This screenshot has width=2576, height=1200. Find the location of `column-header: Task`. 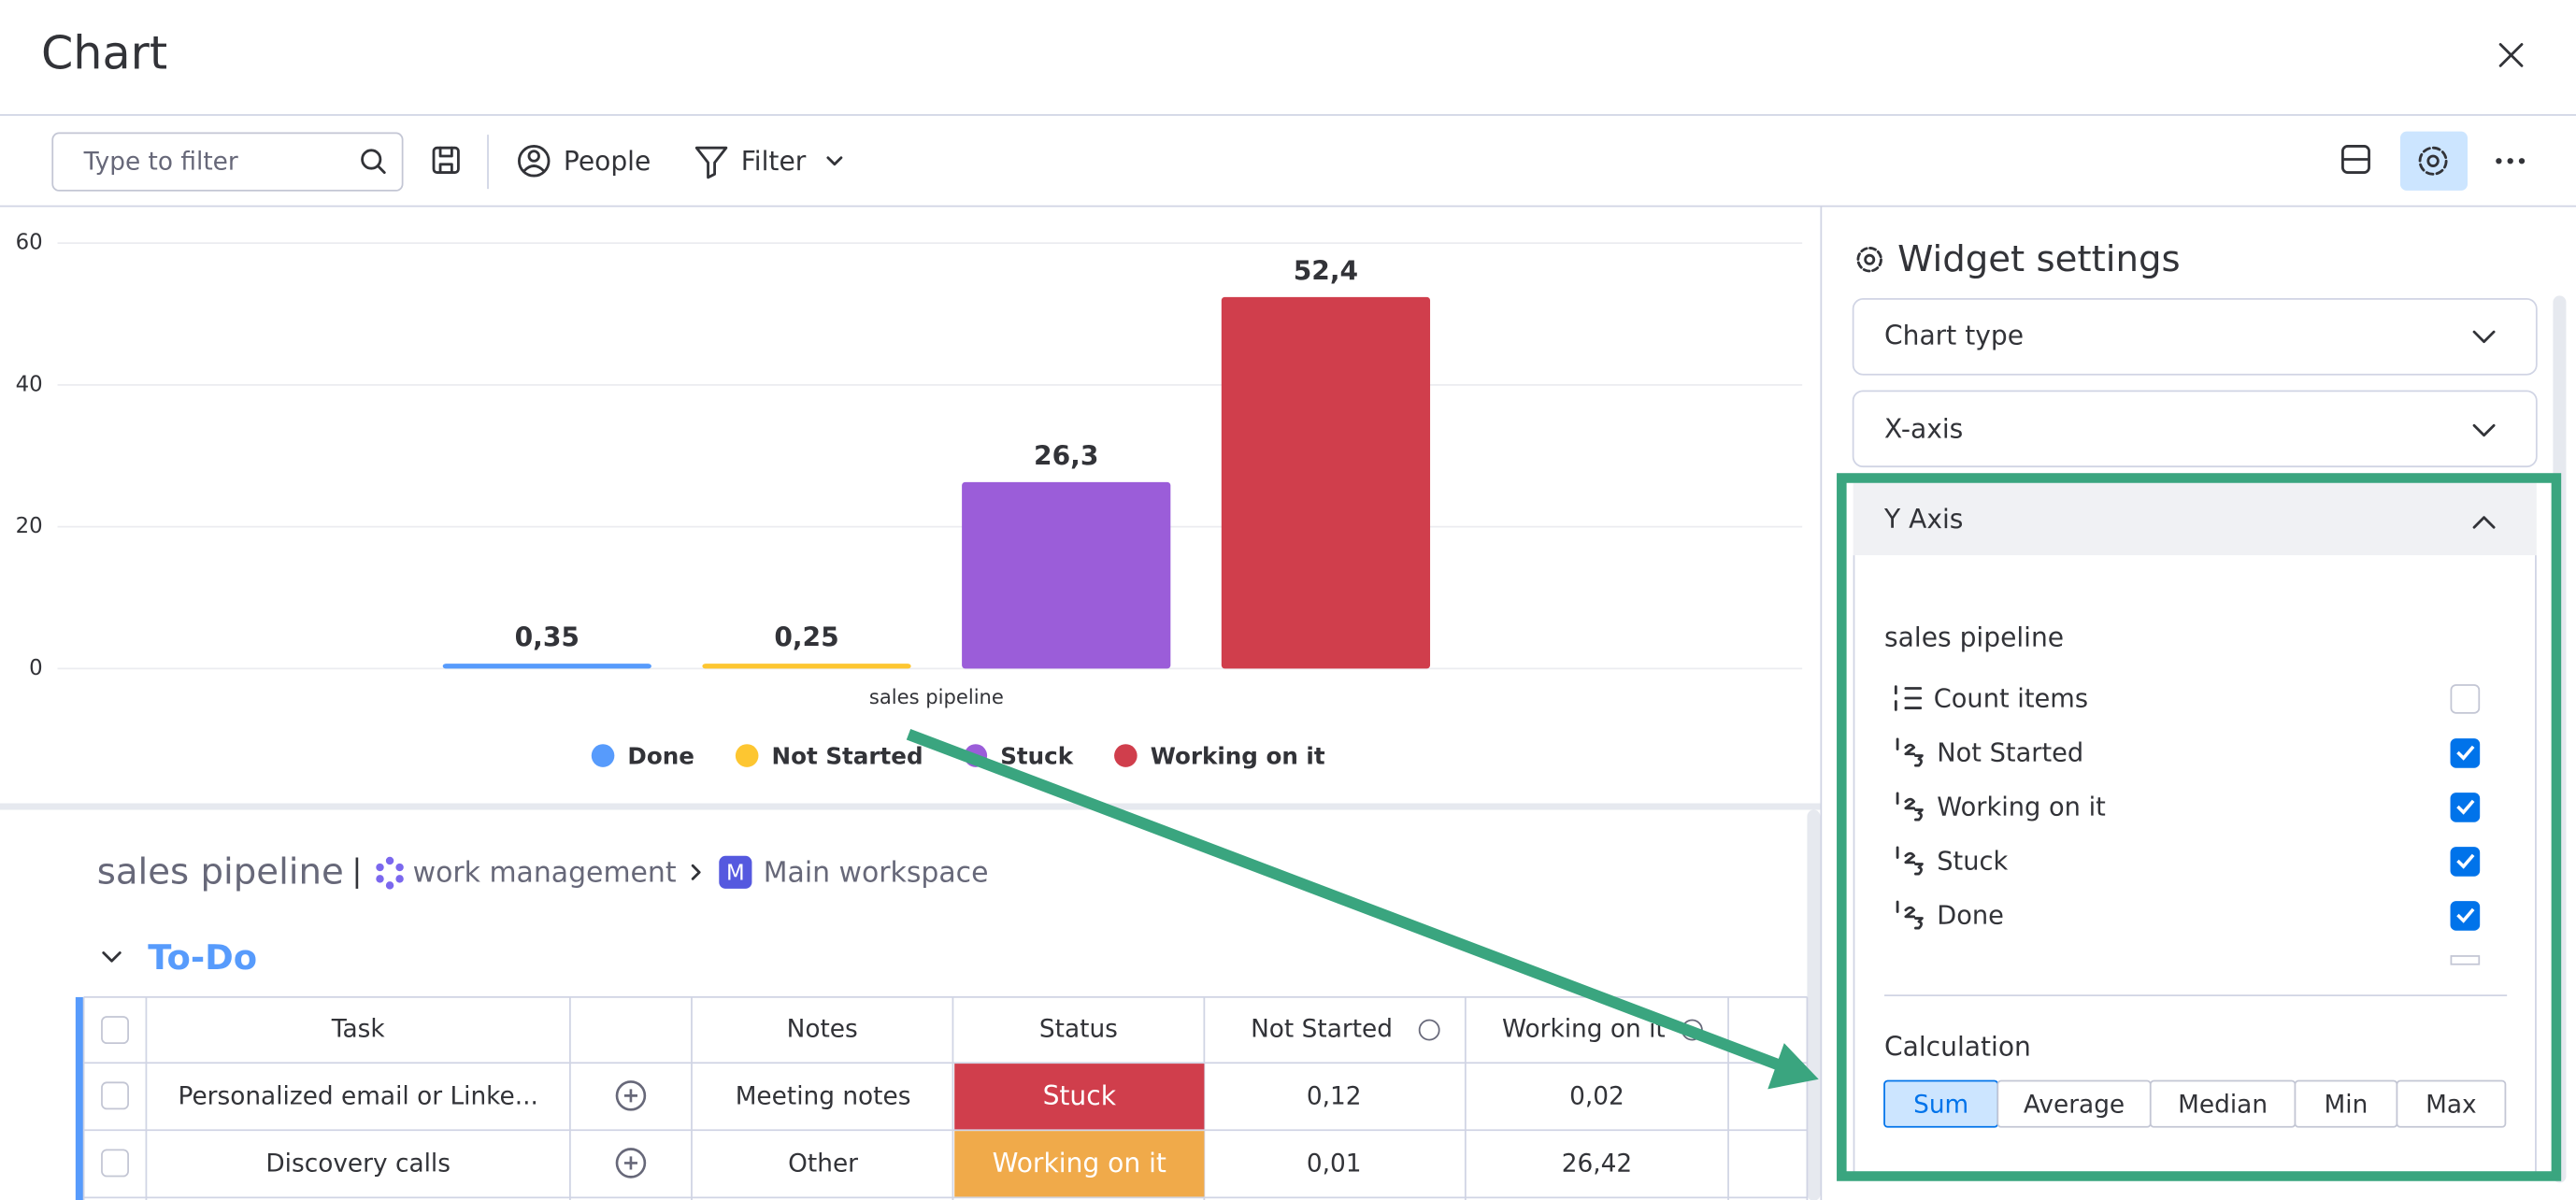

column-header: Task is located at coordinates (358, 1030).